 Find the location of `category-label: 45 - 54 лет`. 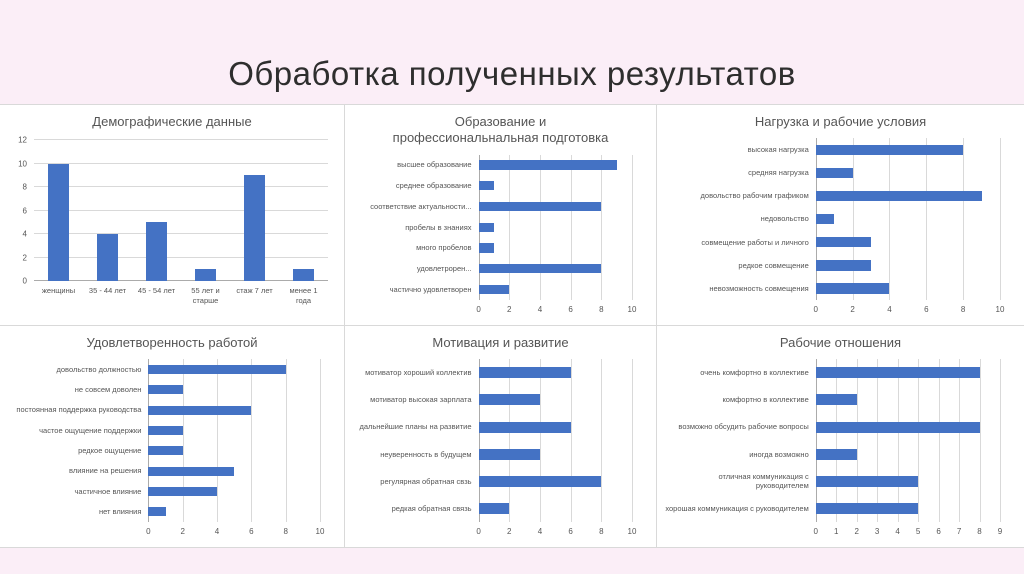

category-label: 45 - 54 лет is located at coordinates (156, 290).